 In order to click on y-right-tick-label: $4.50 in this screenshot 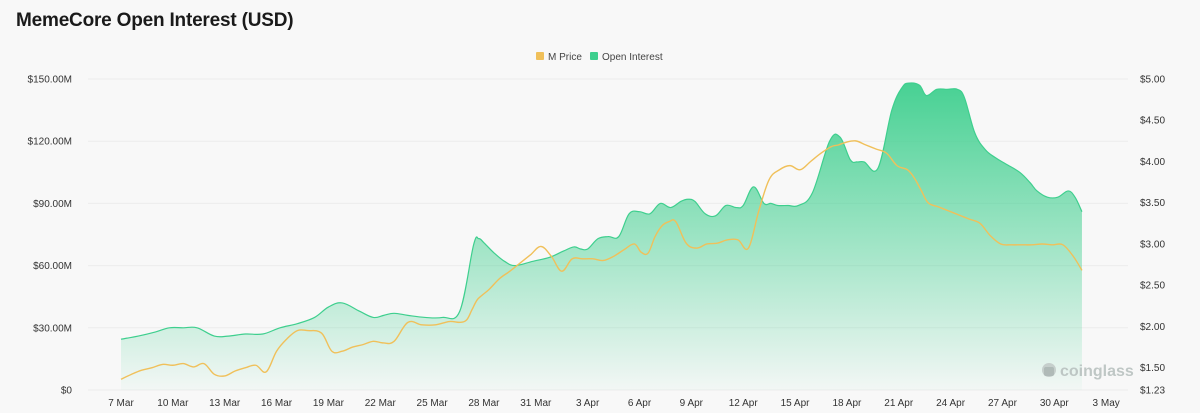, I will do `click(1152, 121)`.